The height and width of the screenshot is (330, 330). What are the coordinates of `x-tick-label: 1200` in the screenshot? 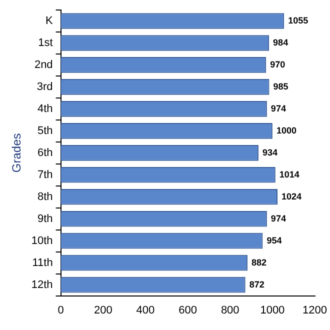 It's located at (315, 310).